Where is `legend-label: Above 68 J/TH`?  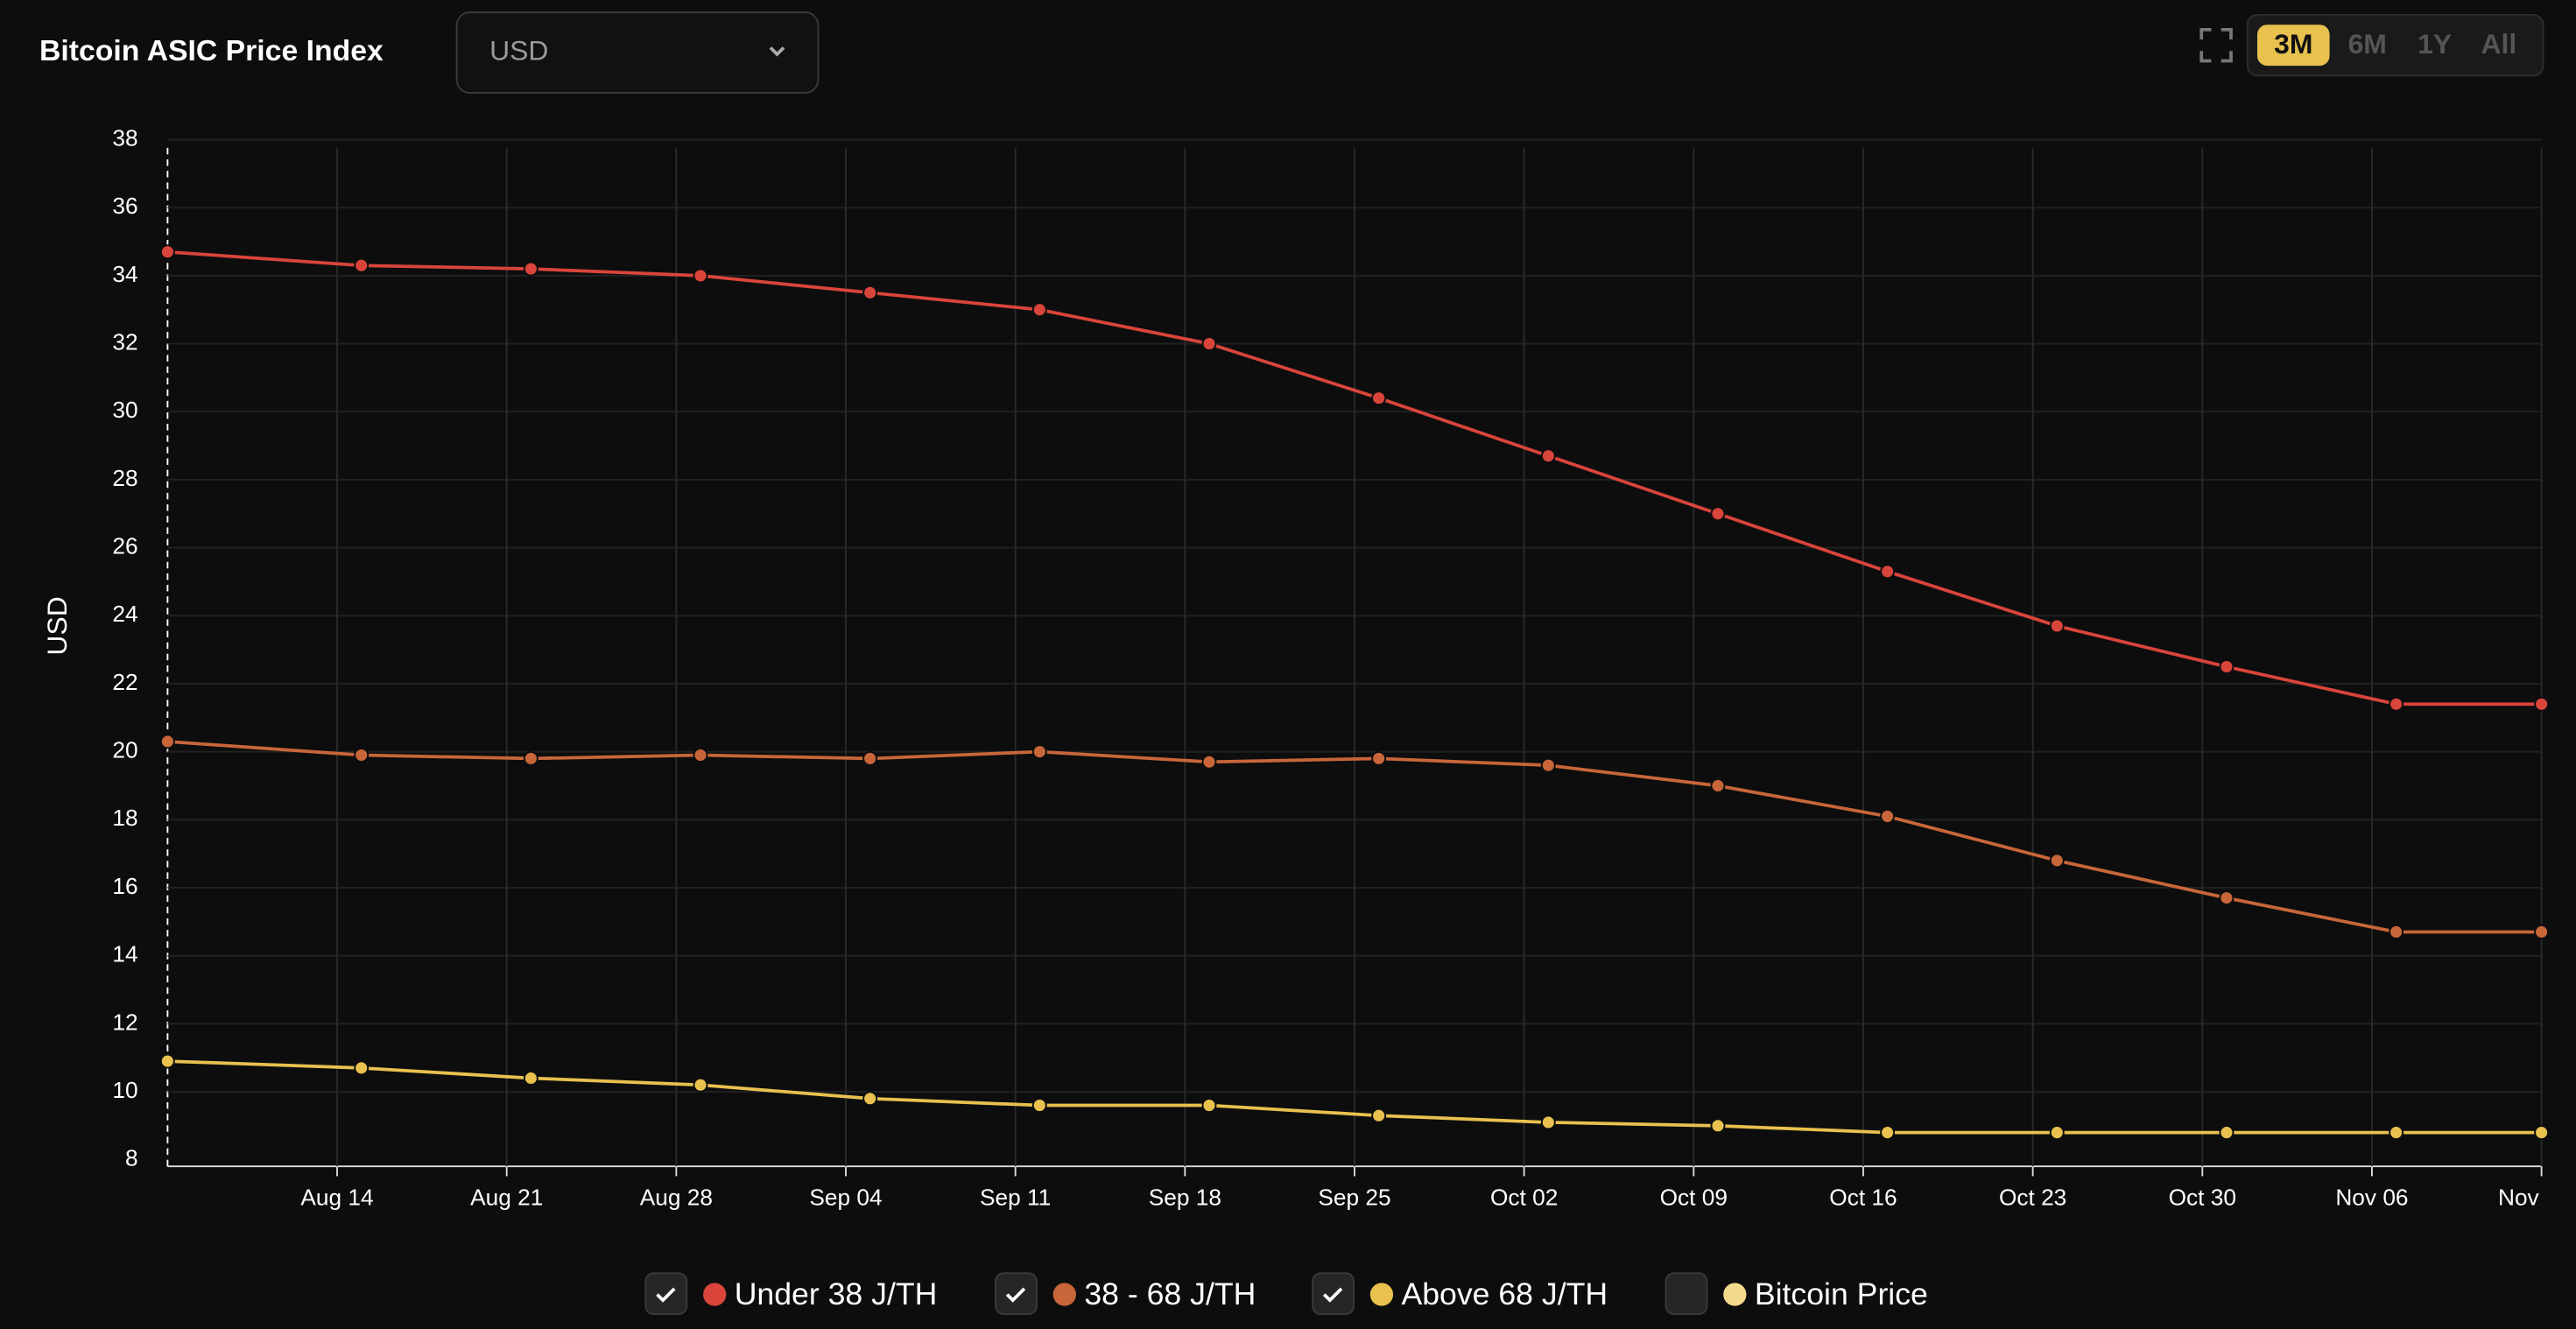 legend-label: Above 68 J/TH is located at coordinates (1504, 1294).